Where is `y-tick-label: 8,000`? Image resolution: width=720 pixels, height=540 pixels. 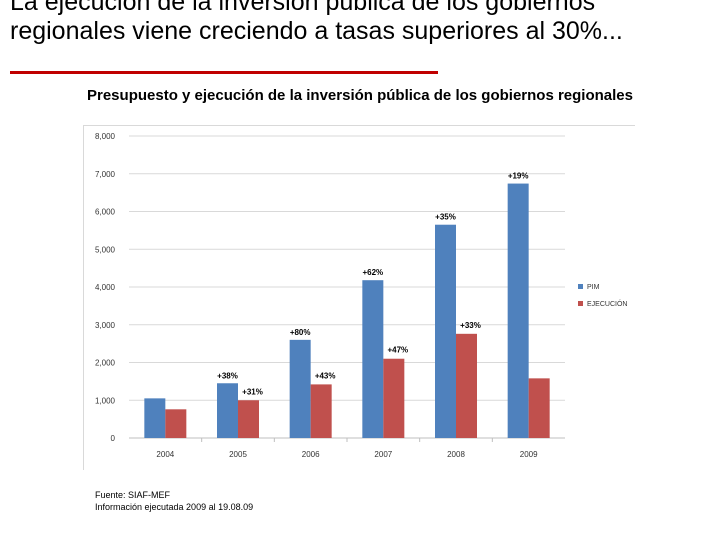 y-tick-label: 8,000 is located at coordinates (105, 136).